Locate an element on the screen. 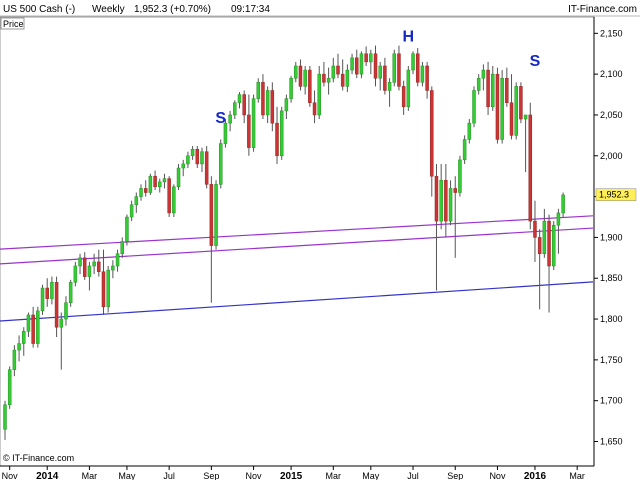  last-change: 1,952.3 (+0.70%) is located at coordinates (172, 9).